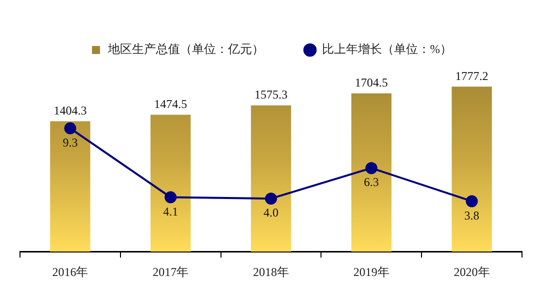  Describe the element at coordinates (170, 211) in the screenshot. I see `data-label: 4.1` at that location.